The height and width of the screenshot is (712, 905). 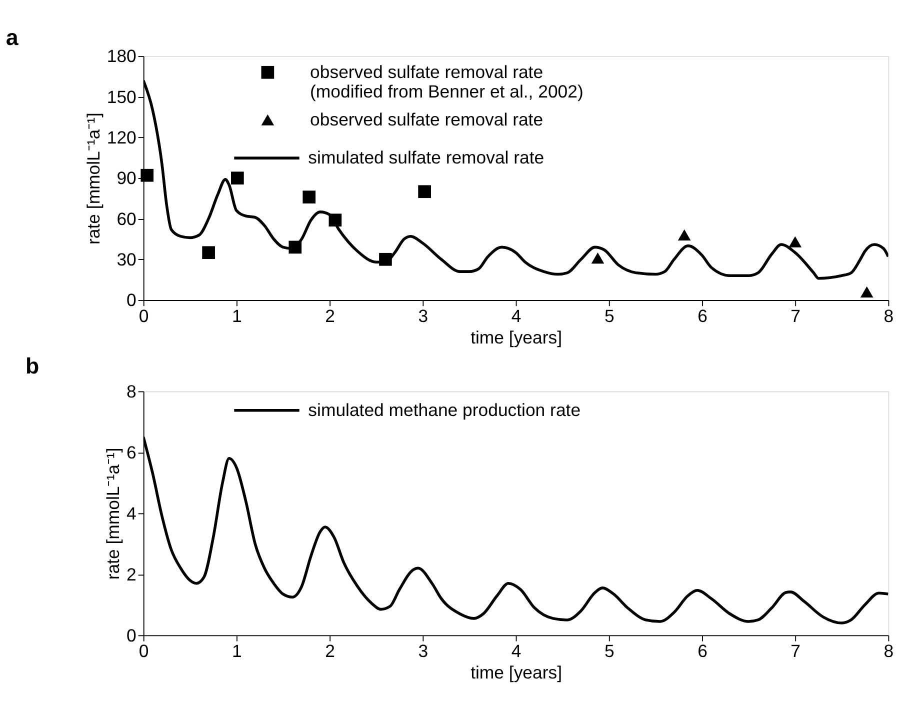 I want to click on chart-title: b, so click(x=33, y=366).